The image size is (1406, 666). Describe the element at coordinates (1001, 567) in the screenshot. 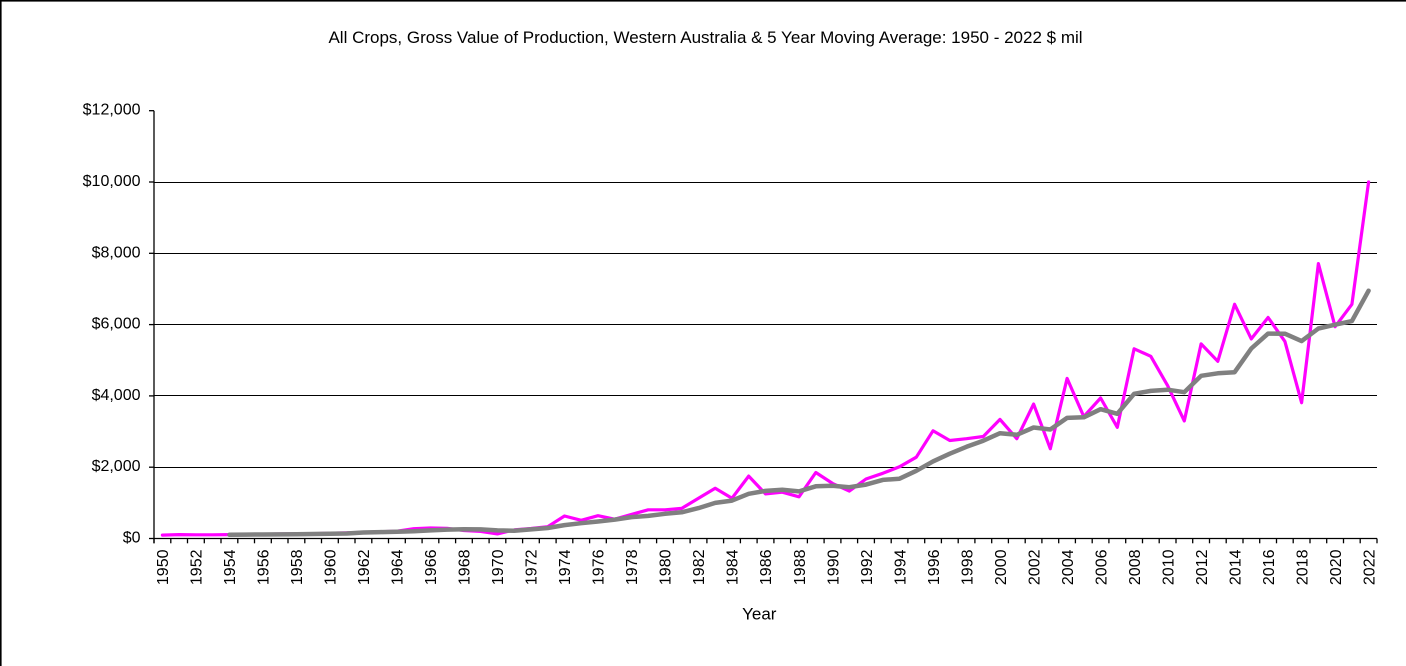

I see `svg-text: 2000` at that location.